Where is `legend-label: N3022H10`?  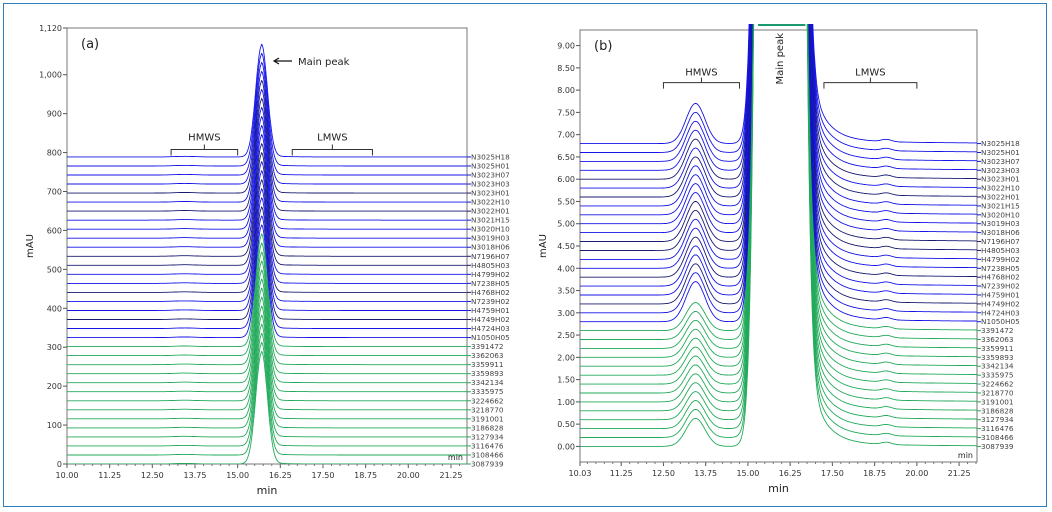 legend-label: N3022H10 is located at coordinates (490, 202).